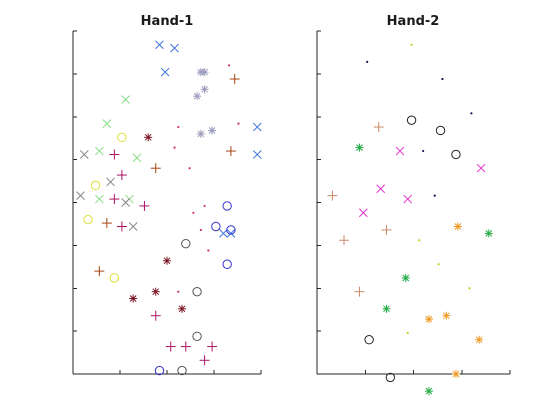 The image size is (560, 420). I want to click on chart-title-hand-2: Hand-2, so click(413, 21).